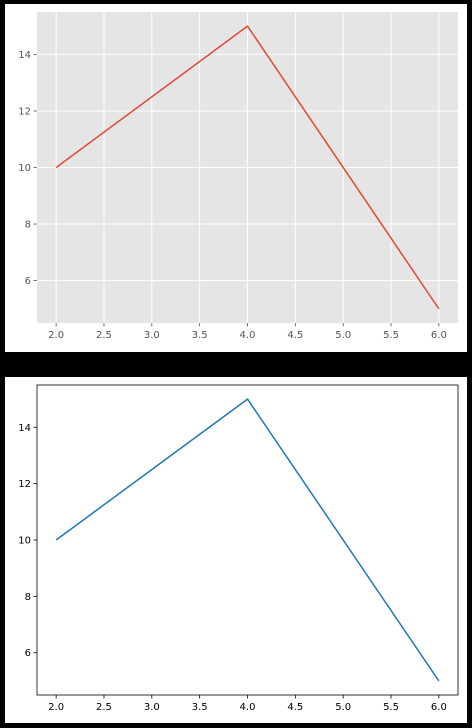  Describe the element at coordinates (24, 168) in the screenshot. I see `ggplot-ytick-label-2: 10` at that location.